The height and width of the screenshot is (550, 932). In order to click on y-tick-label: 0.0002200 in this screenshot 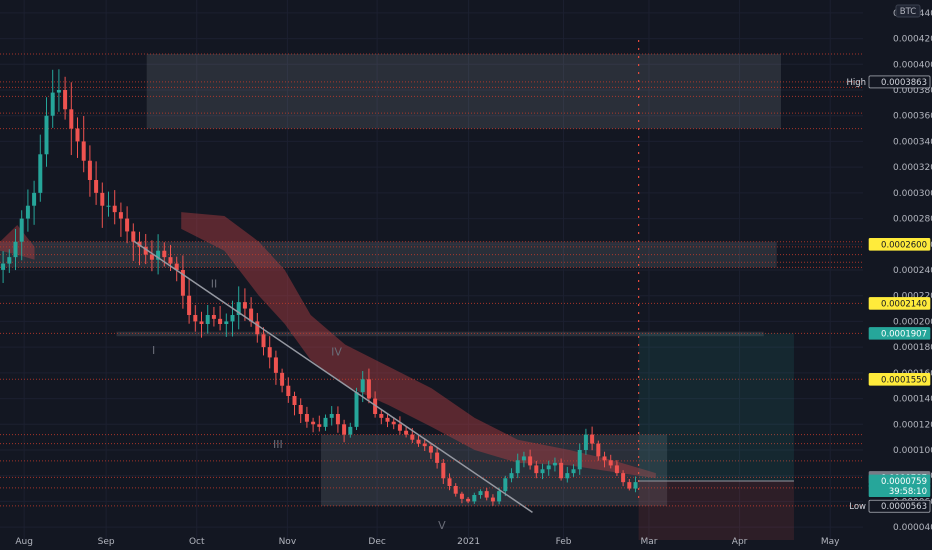, I will do `click(912, 297)`.